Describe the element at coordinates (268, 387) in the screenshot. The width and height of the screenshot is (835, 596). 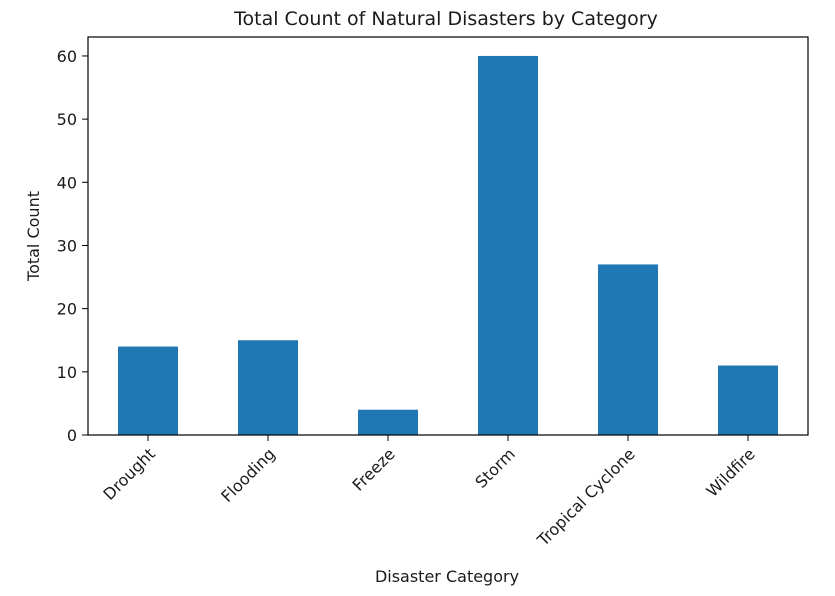
I see `bar-flooding` at that location.